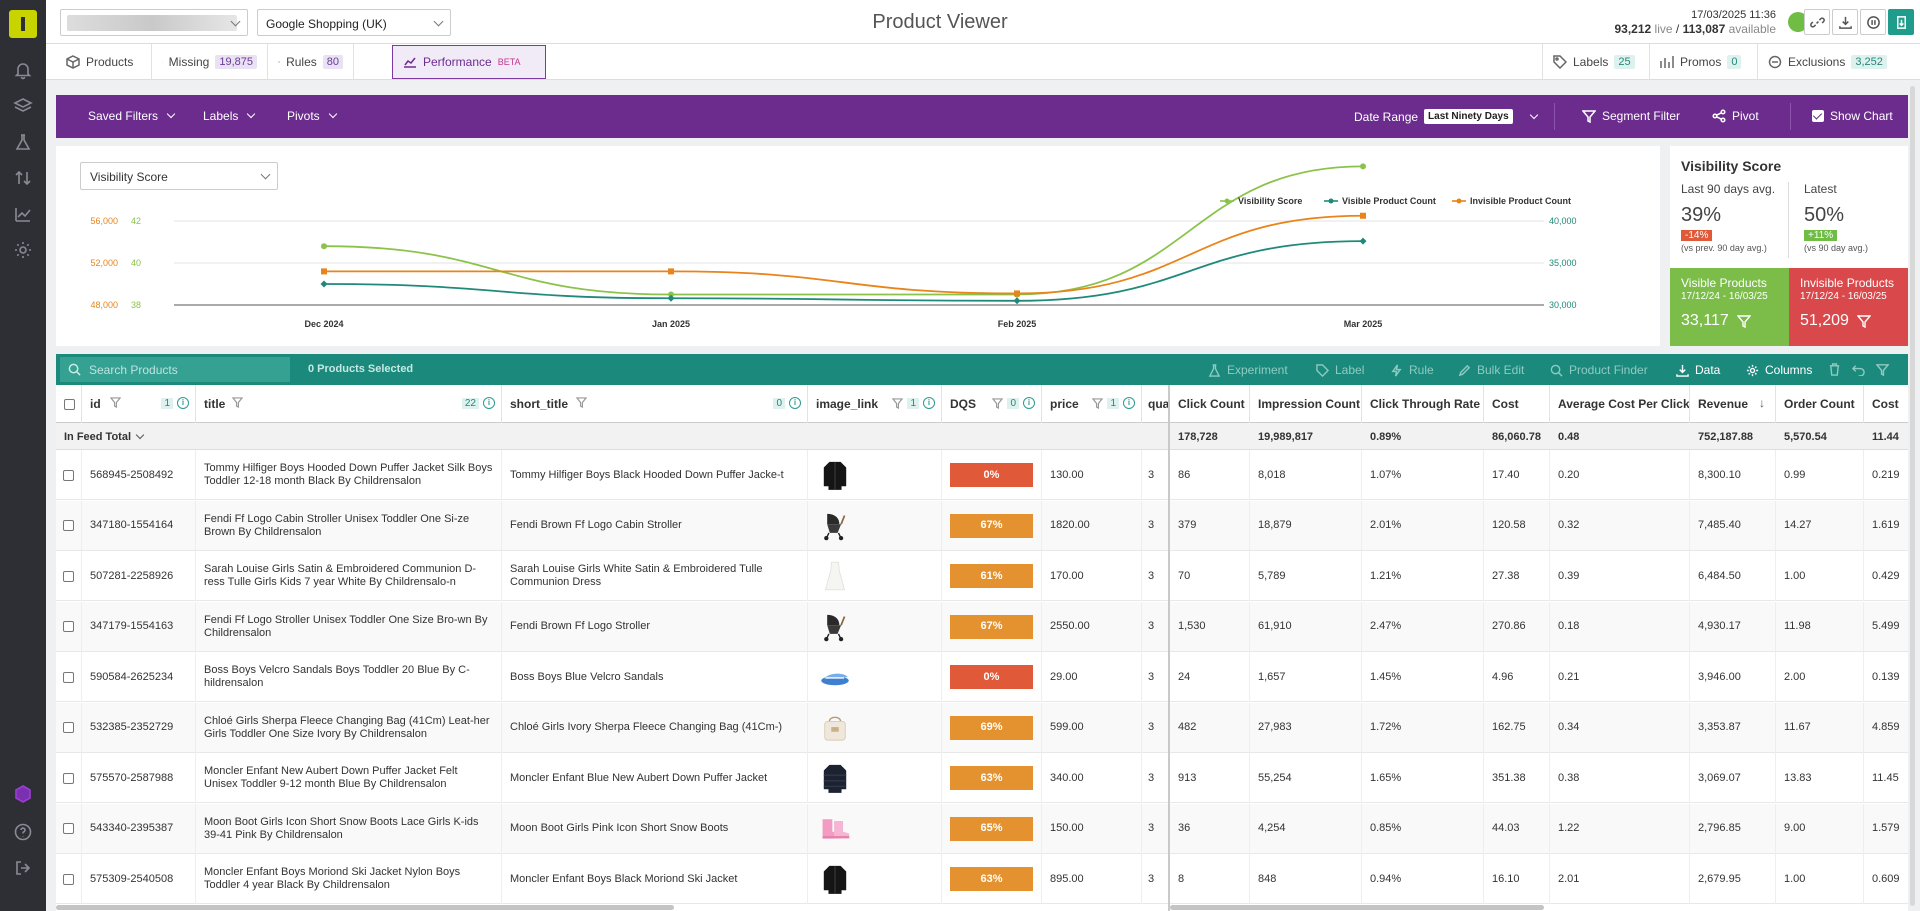 The height and width of the screenshot is (911, 1920). What do you see at coordinates (1357, 907) in the screenshot?
I see `horizontal-scrollbar-right` at bounding box center [1357, 907].